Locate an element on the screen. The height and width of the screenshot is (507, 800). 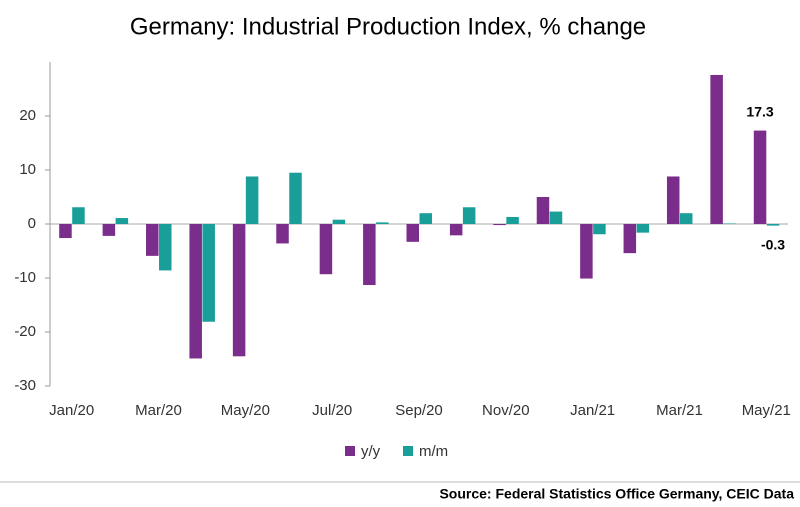
x-tick-label: Mar/21 is located at coordinates (679, 410).